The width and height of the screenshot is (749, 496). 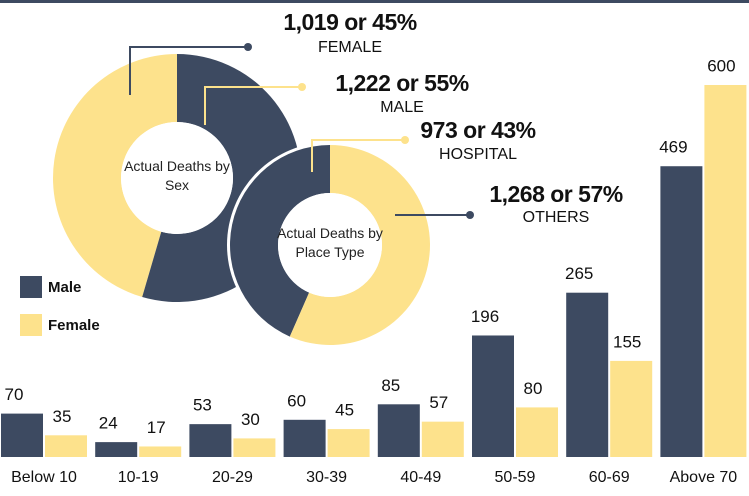 I want to click on value-label: 80, so click(x=533, y=388).